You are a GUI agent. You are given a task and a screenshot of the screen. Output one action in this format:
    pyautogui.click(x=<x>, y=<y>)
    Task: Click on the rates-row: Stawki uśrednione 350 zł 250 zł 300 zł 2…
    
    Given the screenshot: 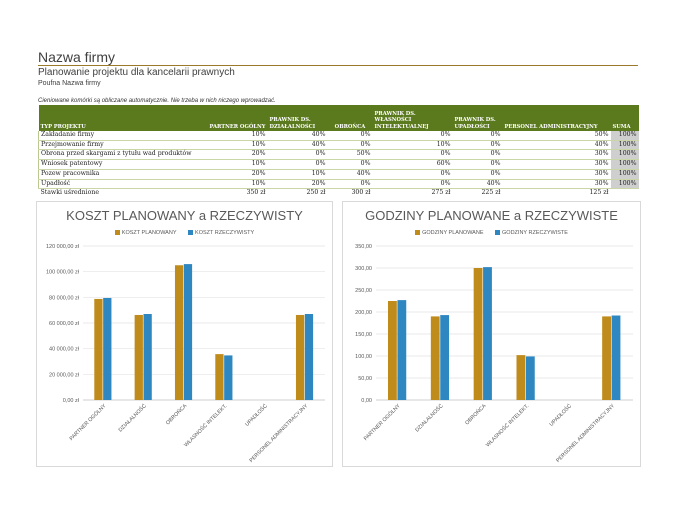 What is the action you would take?
    pyautogui.click(x=339, y=193)
    